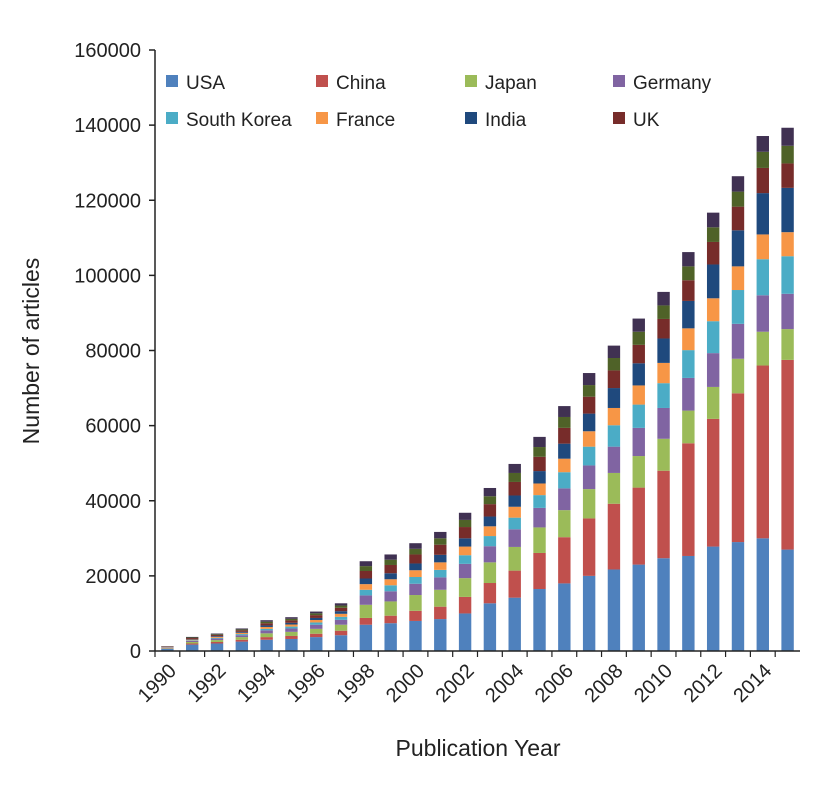 The width and height of the screenshot is (820, 800). I want to click on legend-label-japan: Japan, so click(511, 83).